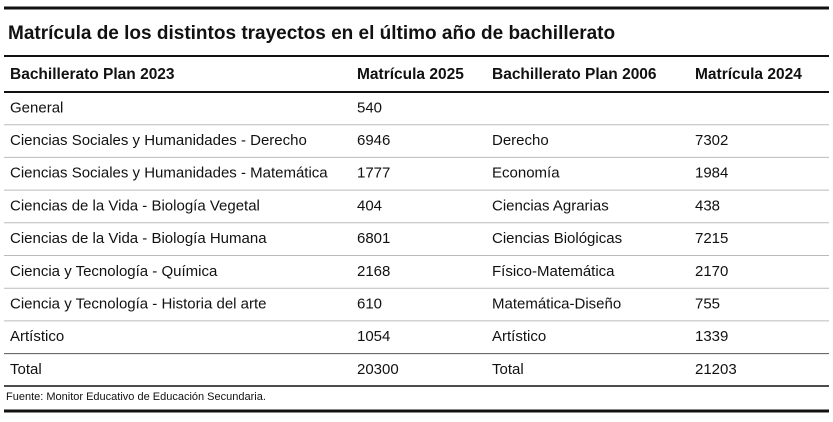  Describe the element at coordinates (373, 140) in the screenshot. I see `enrollment-cell: 6946` at that location.